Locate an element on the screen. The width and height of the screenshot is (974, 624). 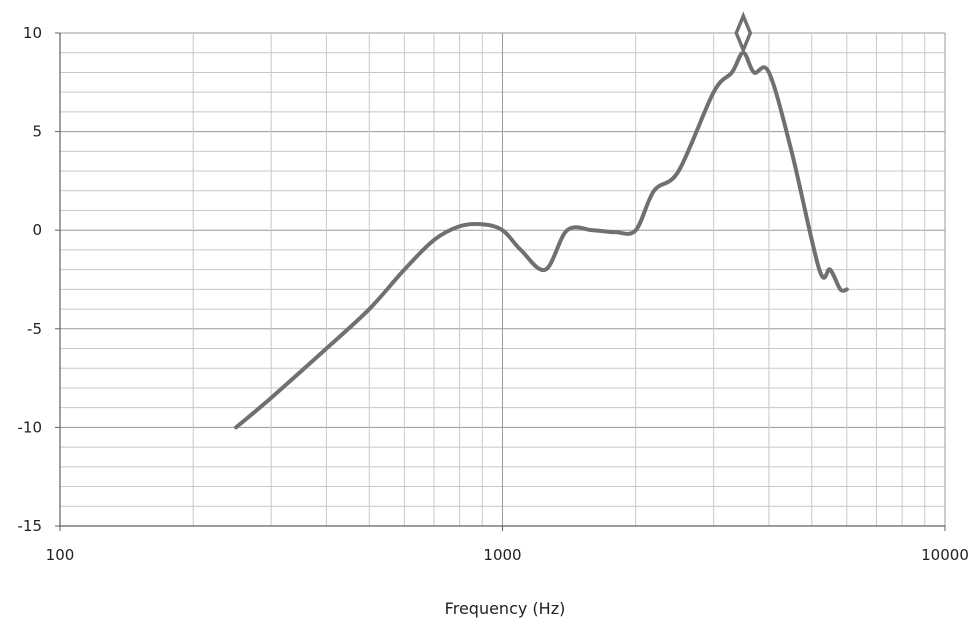
y-tick-label: -5 is located at coordinates (34, 329).